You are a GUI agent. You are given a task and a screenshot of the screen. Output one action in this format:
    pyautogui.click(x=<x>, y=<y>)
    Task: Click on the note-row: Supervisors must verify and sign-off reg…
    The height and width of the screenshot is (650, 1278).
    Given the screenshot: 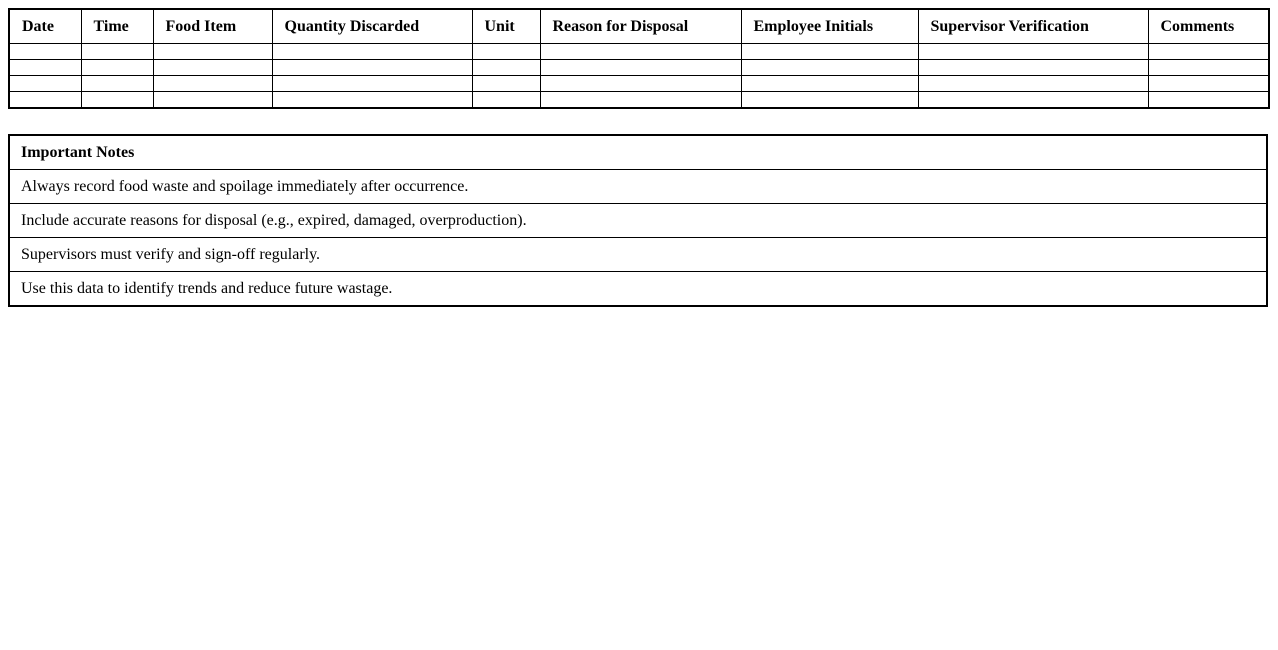 What is the action you would take?
    pyautogui.click(x=638, y=254)
    